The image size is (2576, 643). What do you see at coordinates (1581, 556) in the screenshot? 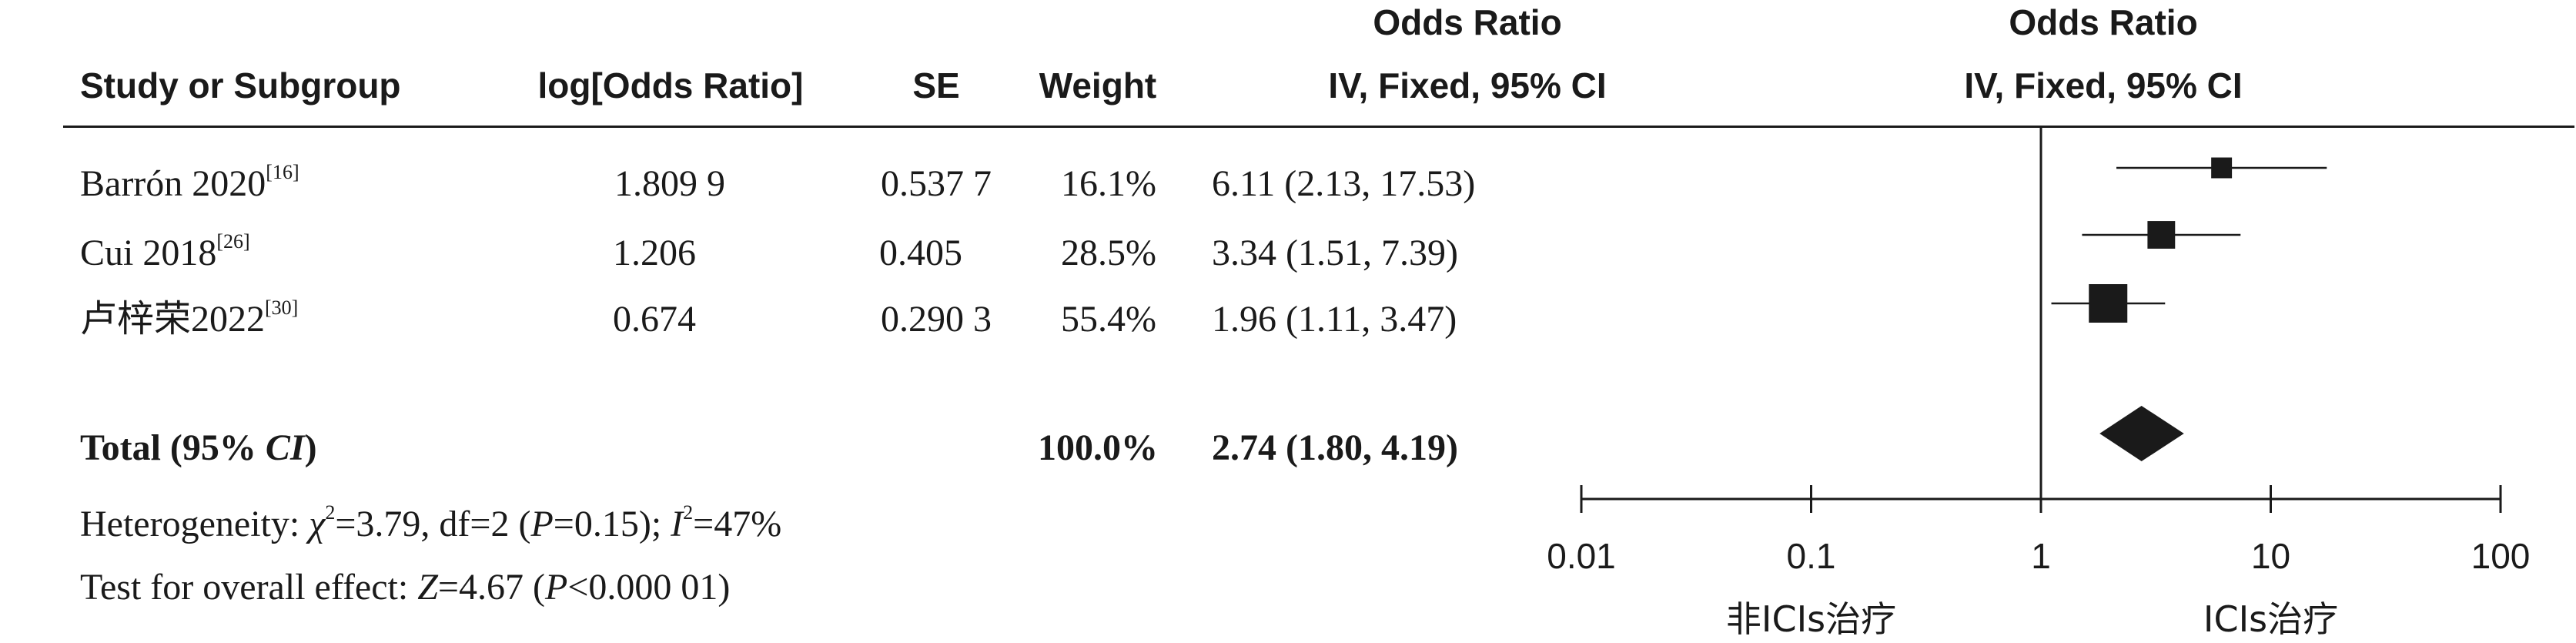
I see `x-tick-label: 0.01` at bounding box center [1581, 556].